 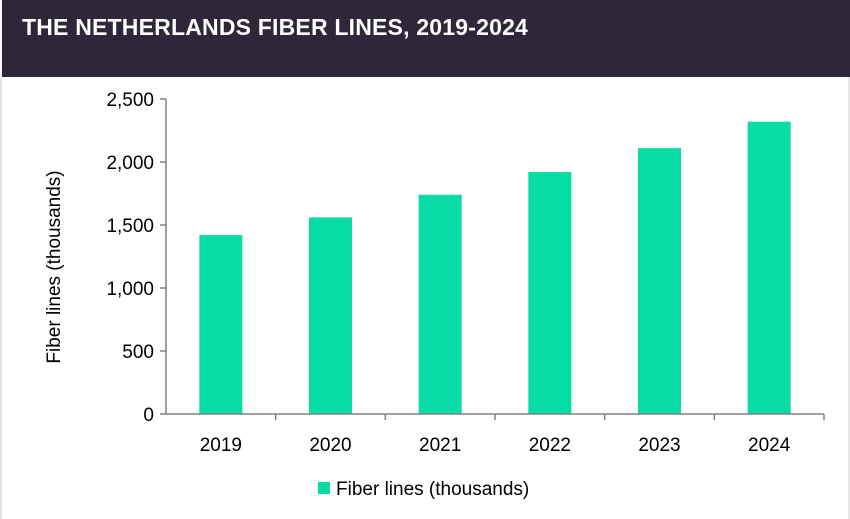 I want to click on legend: Fiber lines (thousands), so click(x=423, y=489).